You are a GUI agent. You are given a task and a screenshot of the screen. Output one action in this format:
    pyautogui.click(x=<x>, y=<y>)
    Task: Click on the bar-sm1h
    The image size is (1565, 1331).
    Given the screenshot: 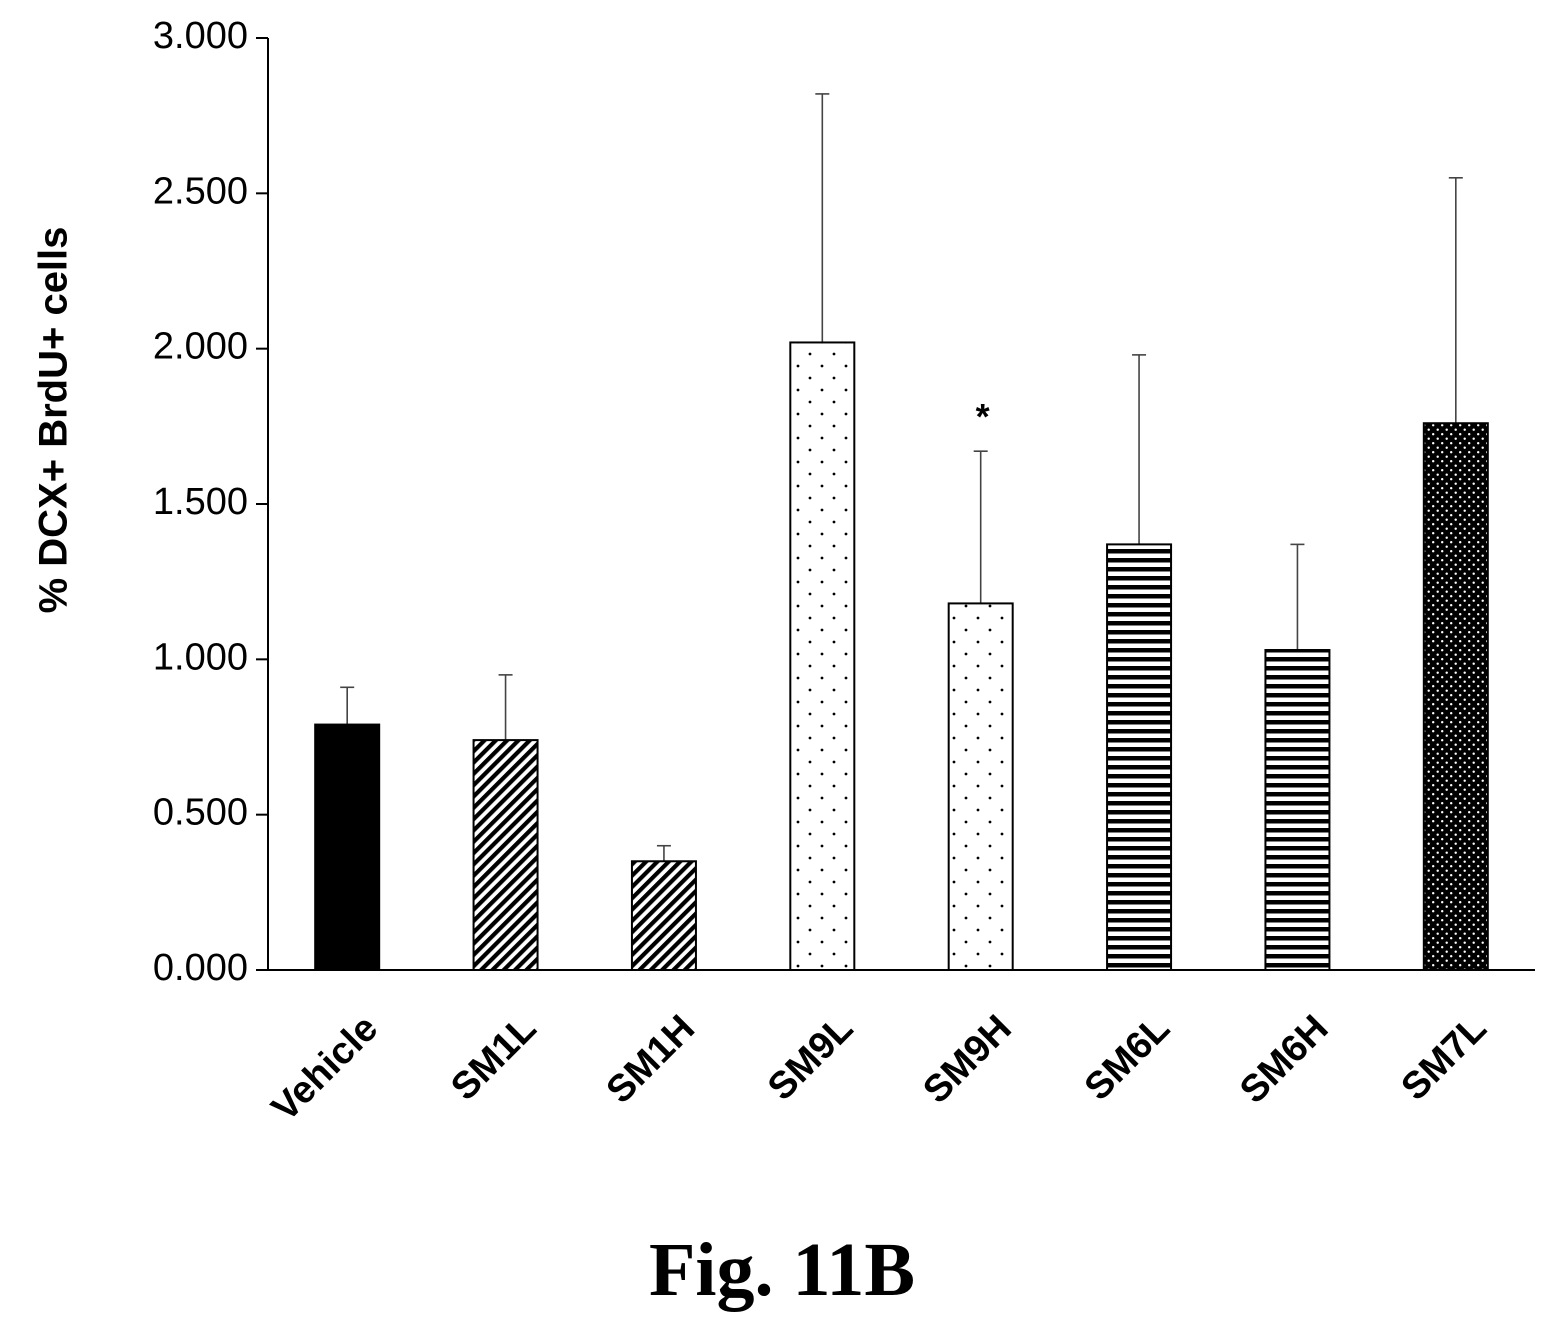 What is the action you would take?
    pyautogui.click(x=663, y=915)
    